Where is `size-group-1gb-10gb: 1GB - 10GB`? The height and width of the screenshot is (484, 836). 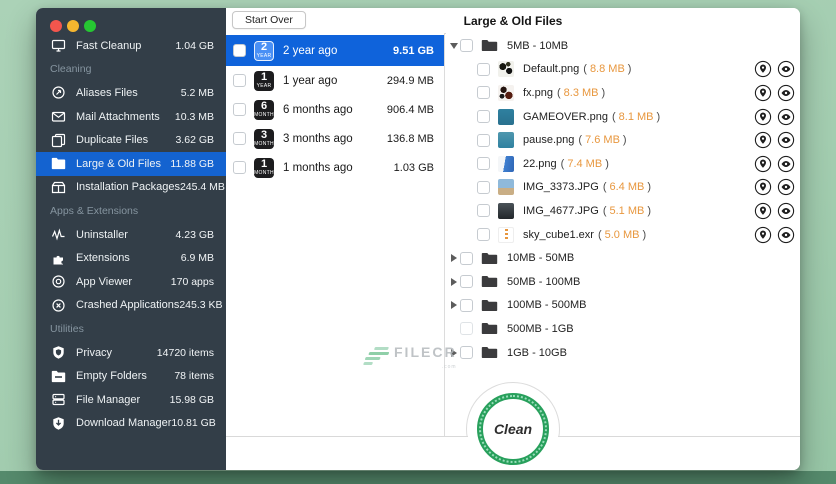
size-group-1gb-10gb: 1GB - 10GB is located at coordinates (623, 353).